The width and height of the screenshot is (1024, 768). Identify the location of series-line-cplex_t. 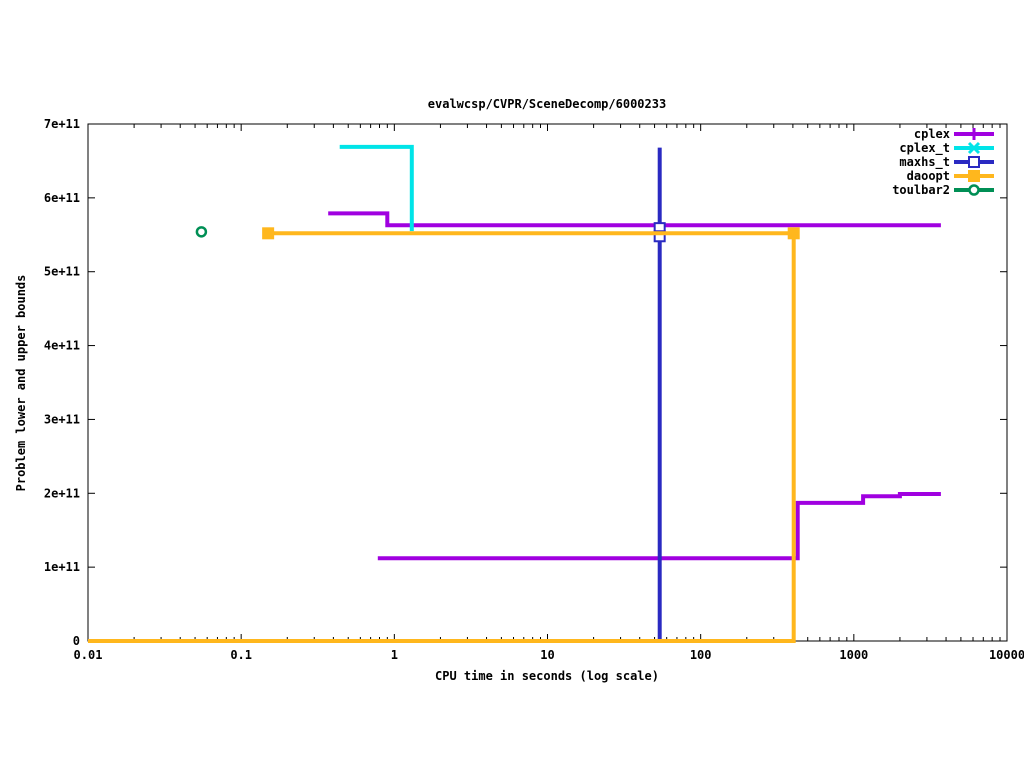
(376, 188).